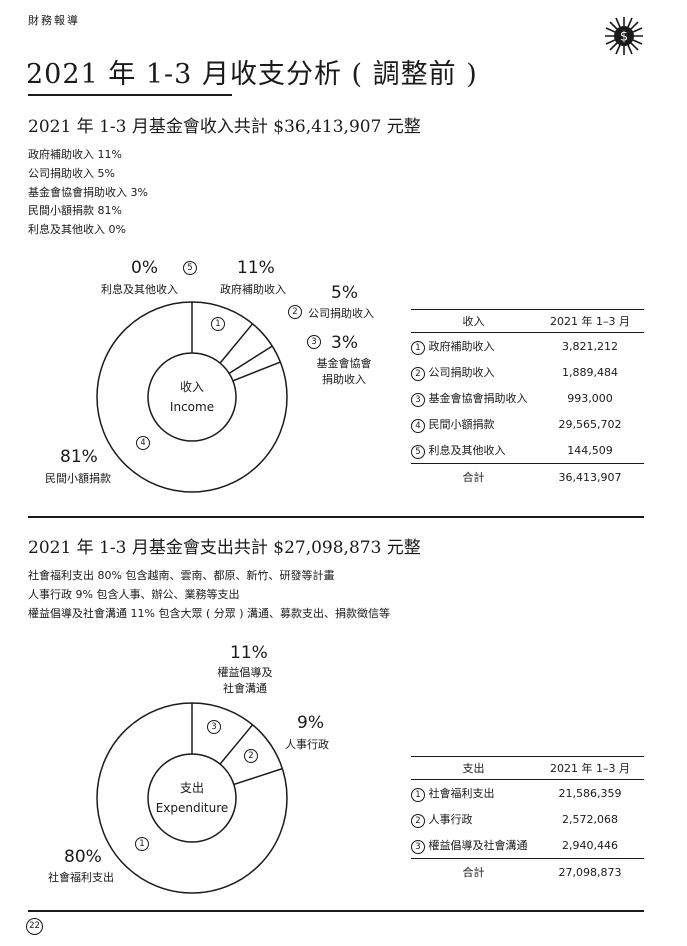 This screenshot has width=687, height=946. I want to click on table-row: 3 權益倡導及社會溝通 2,940,446, so click(527, 845).